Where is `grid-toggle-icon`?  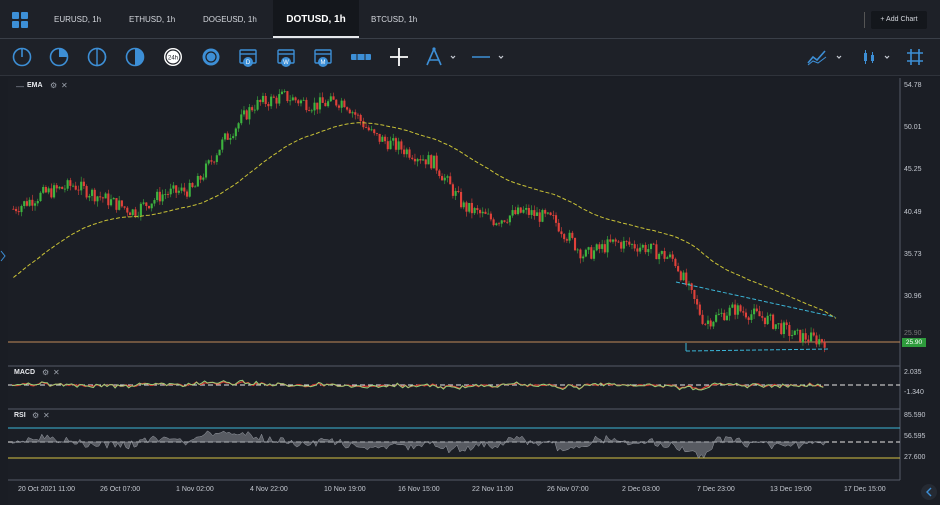
grid-toggle-icon is located at coordinates (915, 57).